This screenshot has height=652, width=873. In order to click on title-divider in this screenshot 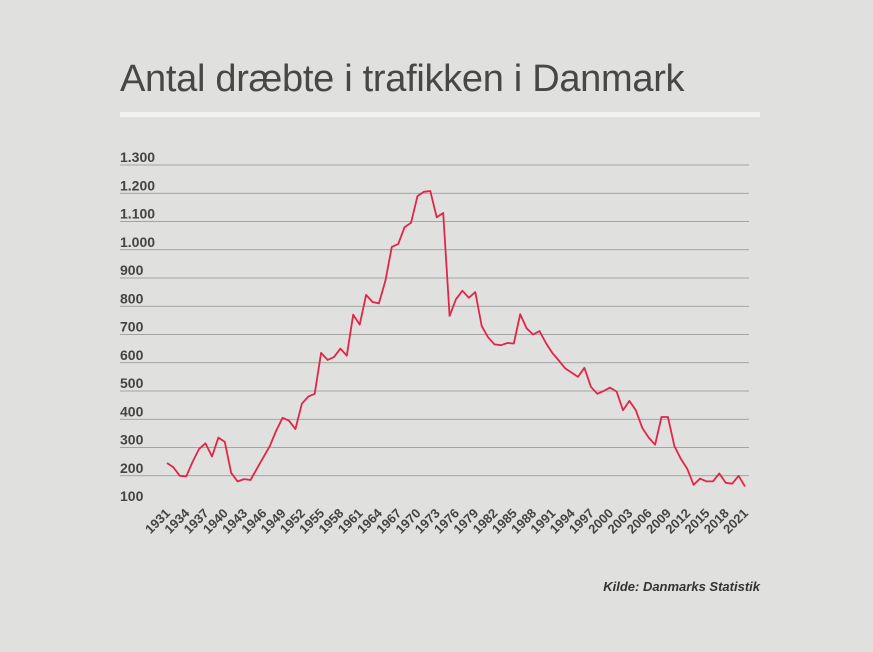, I will do `click(440, 114)`.